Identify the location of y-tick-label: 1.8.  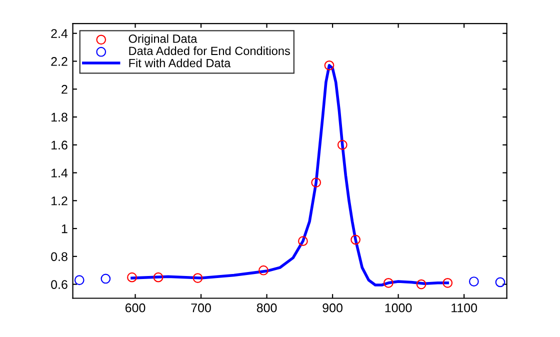
(60, 117).